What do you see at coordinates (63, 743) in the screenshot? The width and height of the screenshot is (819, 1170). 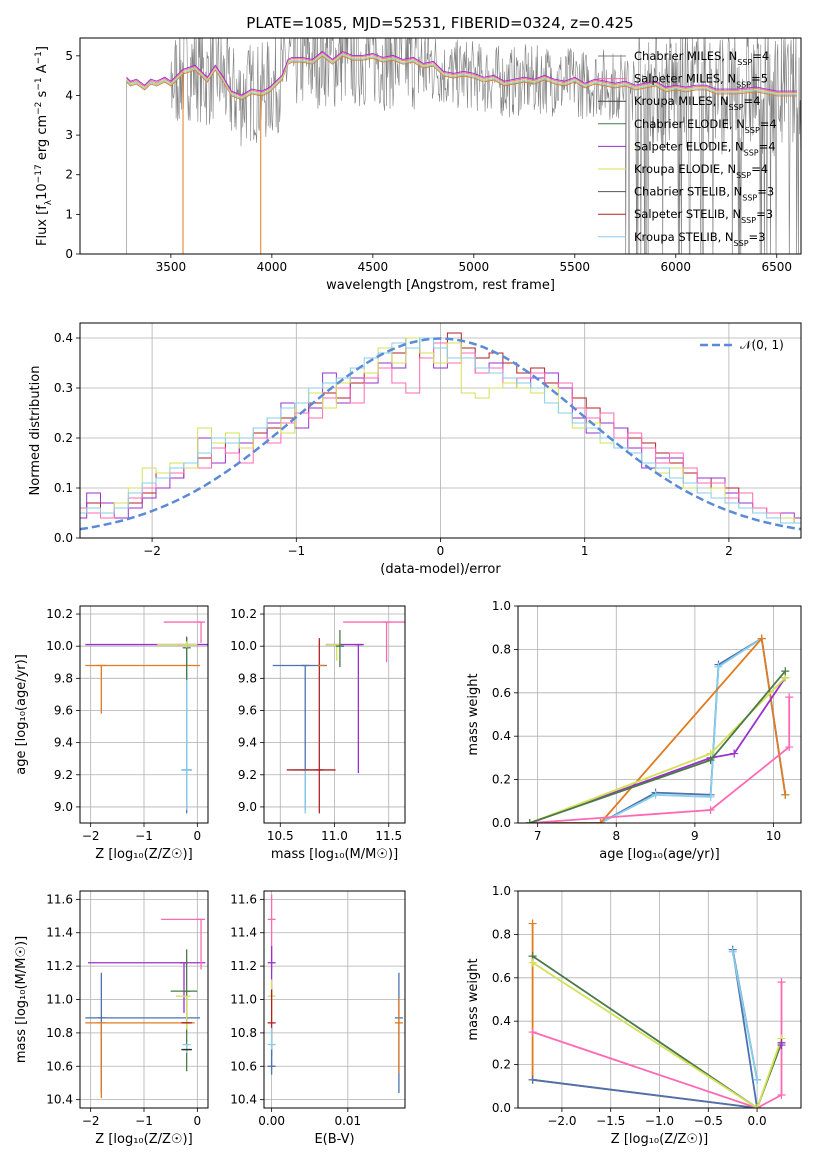 I see `y-tick-label: 9.4` at bounding box center [63, 743].